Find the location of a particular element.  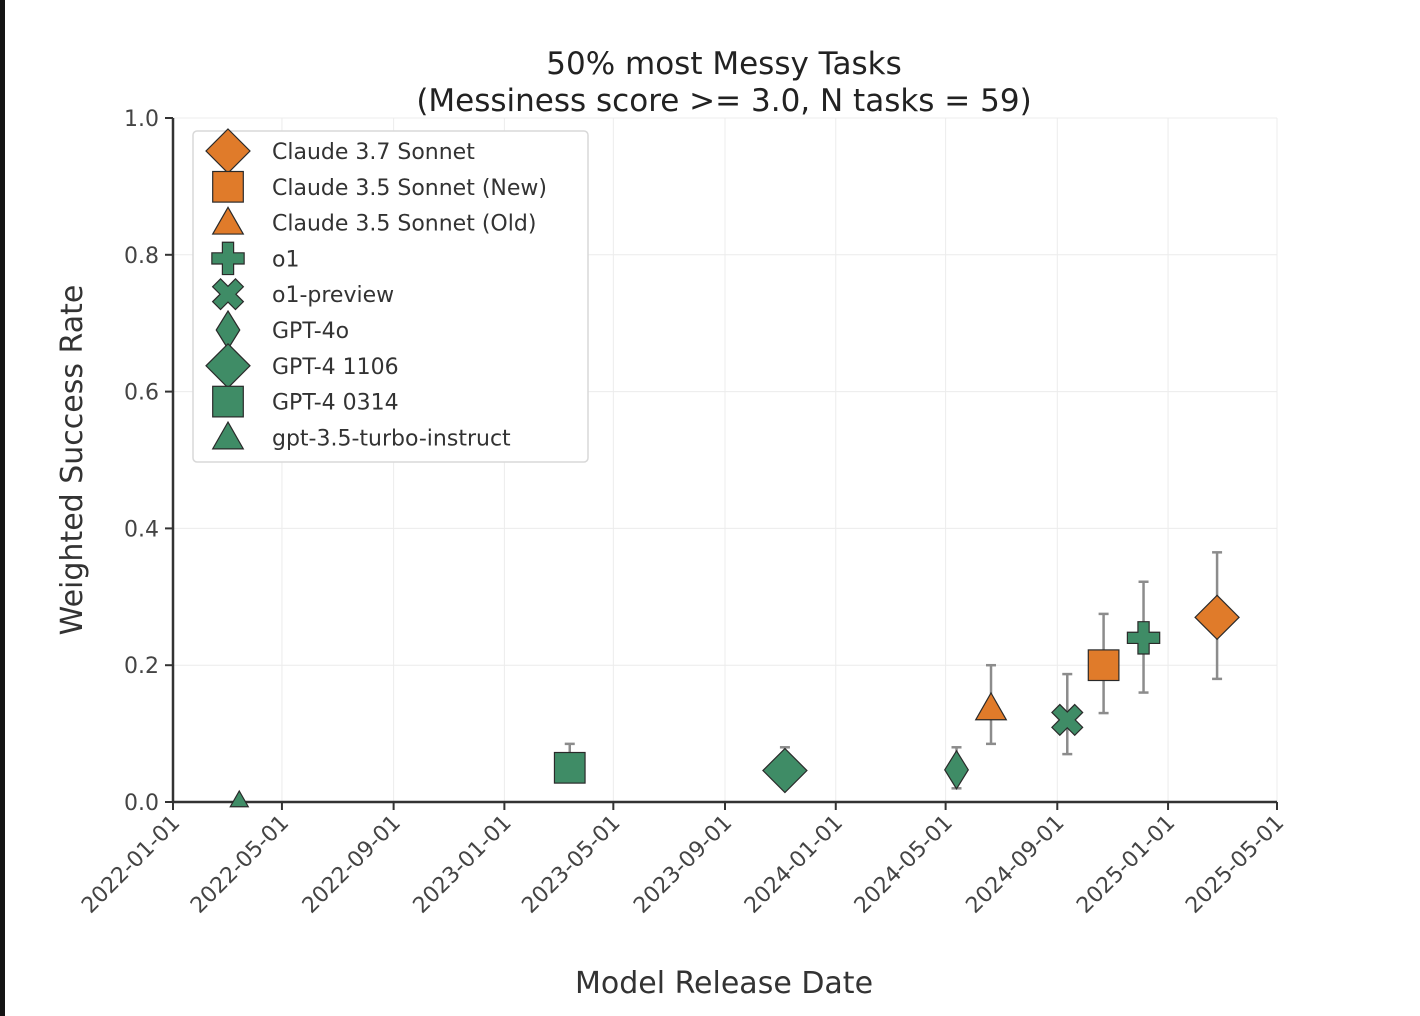

legend-item: GPT-4 1106 is located at coordinates (302, 365).